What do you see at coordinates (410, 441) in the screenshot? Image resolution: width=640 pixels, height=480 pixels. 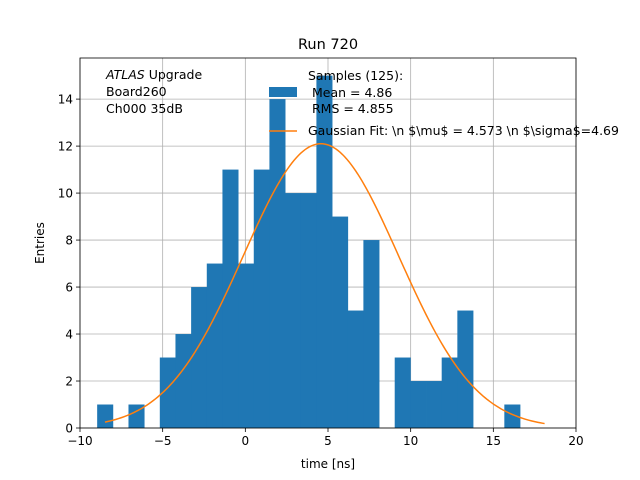 I see `x-tick-label: 10` at bounding box center [410, 441].